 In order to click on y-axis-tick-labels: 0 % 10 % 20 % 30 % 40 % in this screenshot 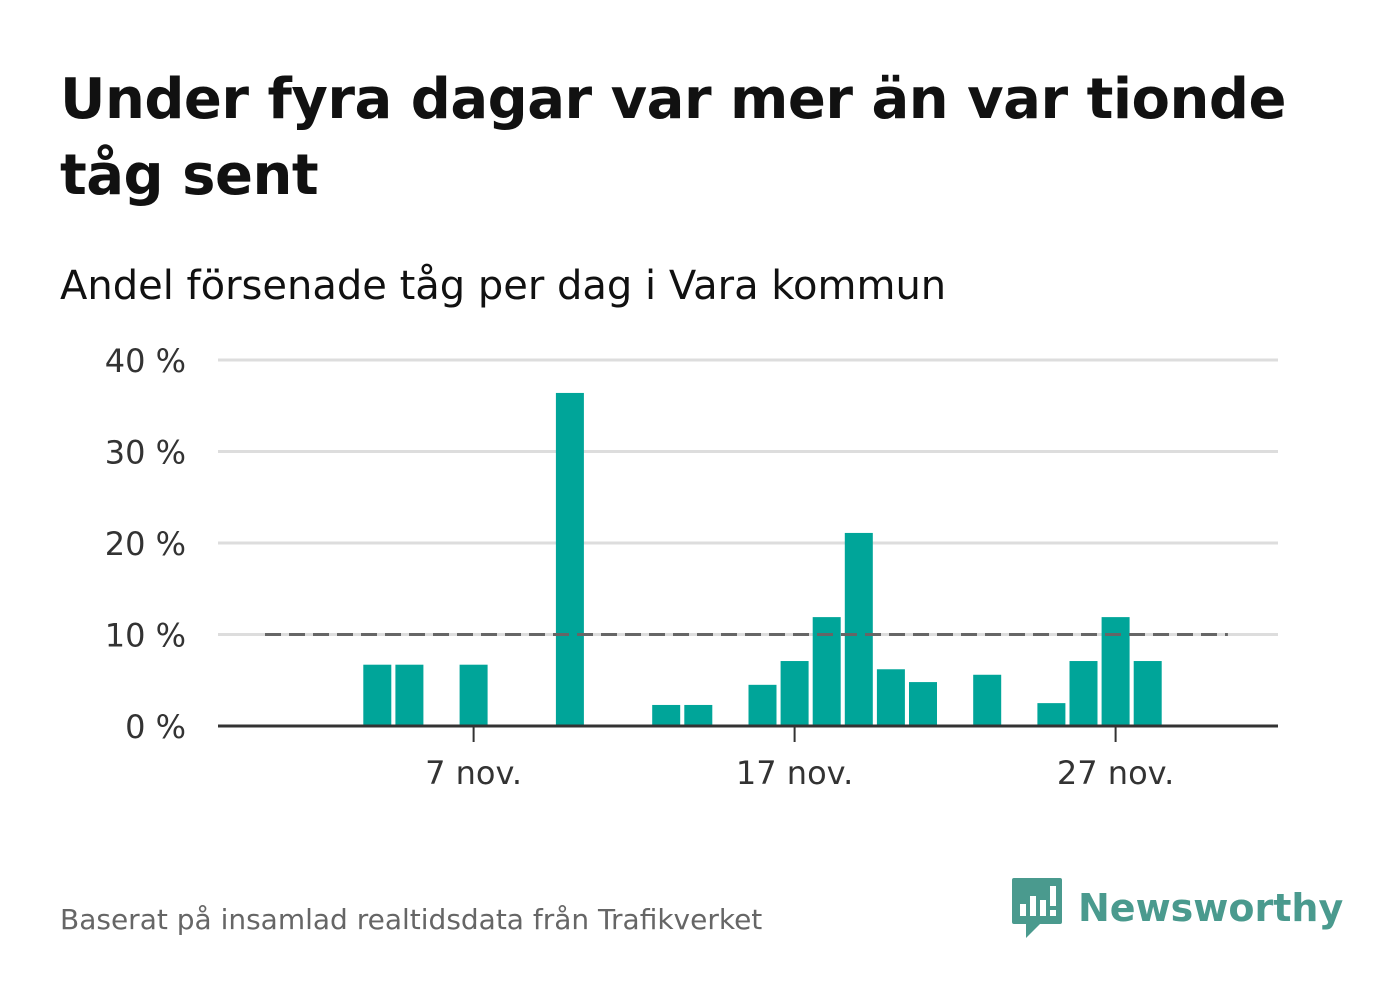, I will do `click(145, 544)`.